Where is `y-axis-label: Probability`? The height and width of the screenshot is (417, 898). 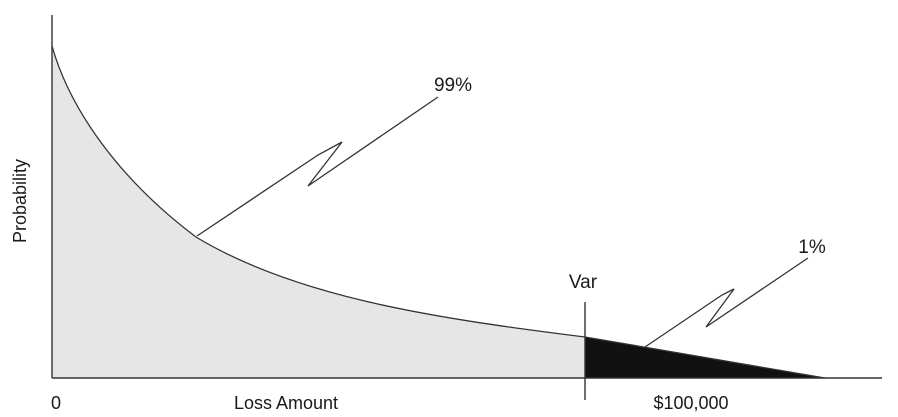
y-axis-label: Probability is located at coordinates (20, 201).